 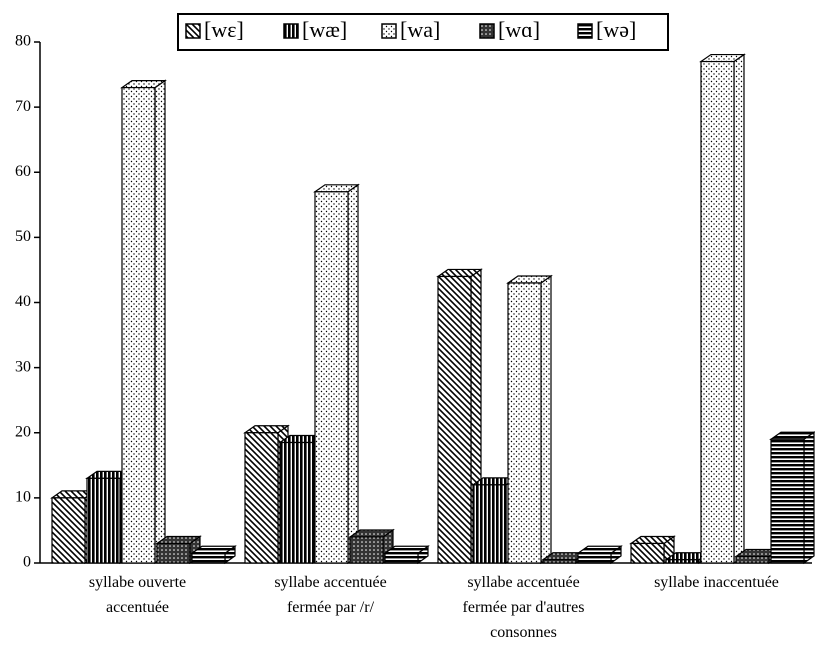 What do you see at coordinates (137, 607) in the screenshot?
I see `x-tick-label-line: accentuée` at bounding box center [137, 607].